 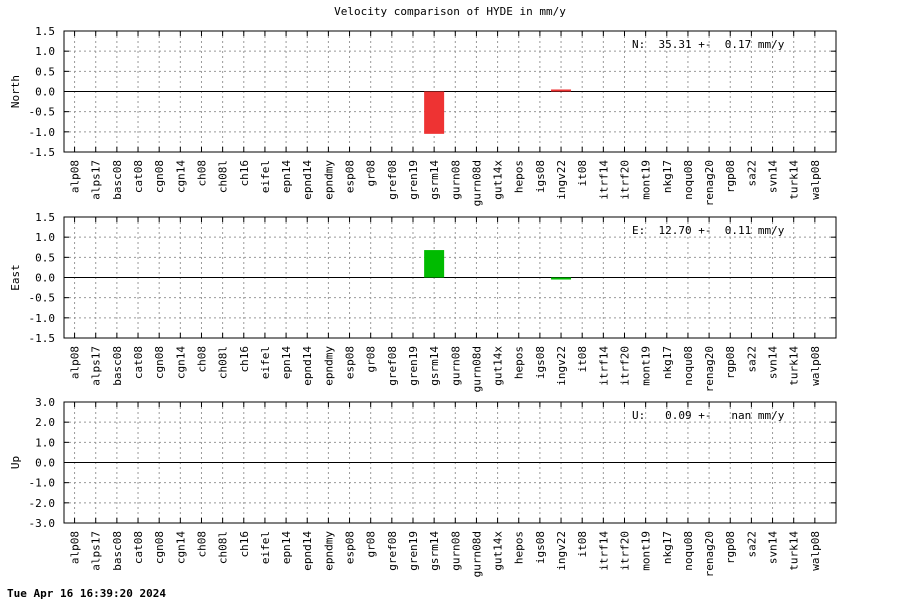 What do you see at coordinates (708, 230) in the screenshot?
I see `velocity-annotation: E: 12.70 +- 0.11 mm/y` at bounding box center [708, 230].